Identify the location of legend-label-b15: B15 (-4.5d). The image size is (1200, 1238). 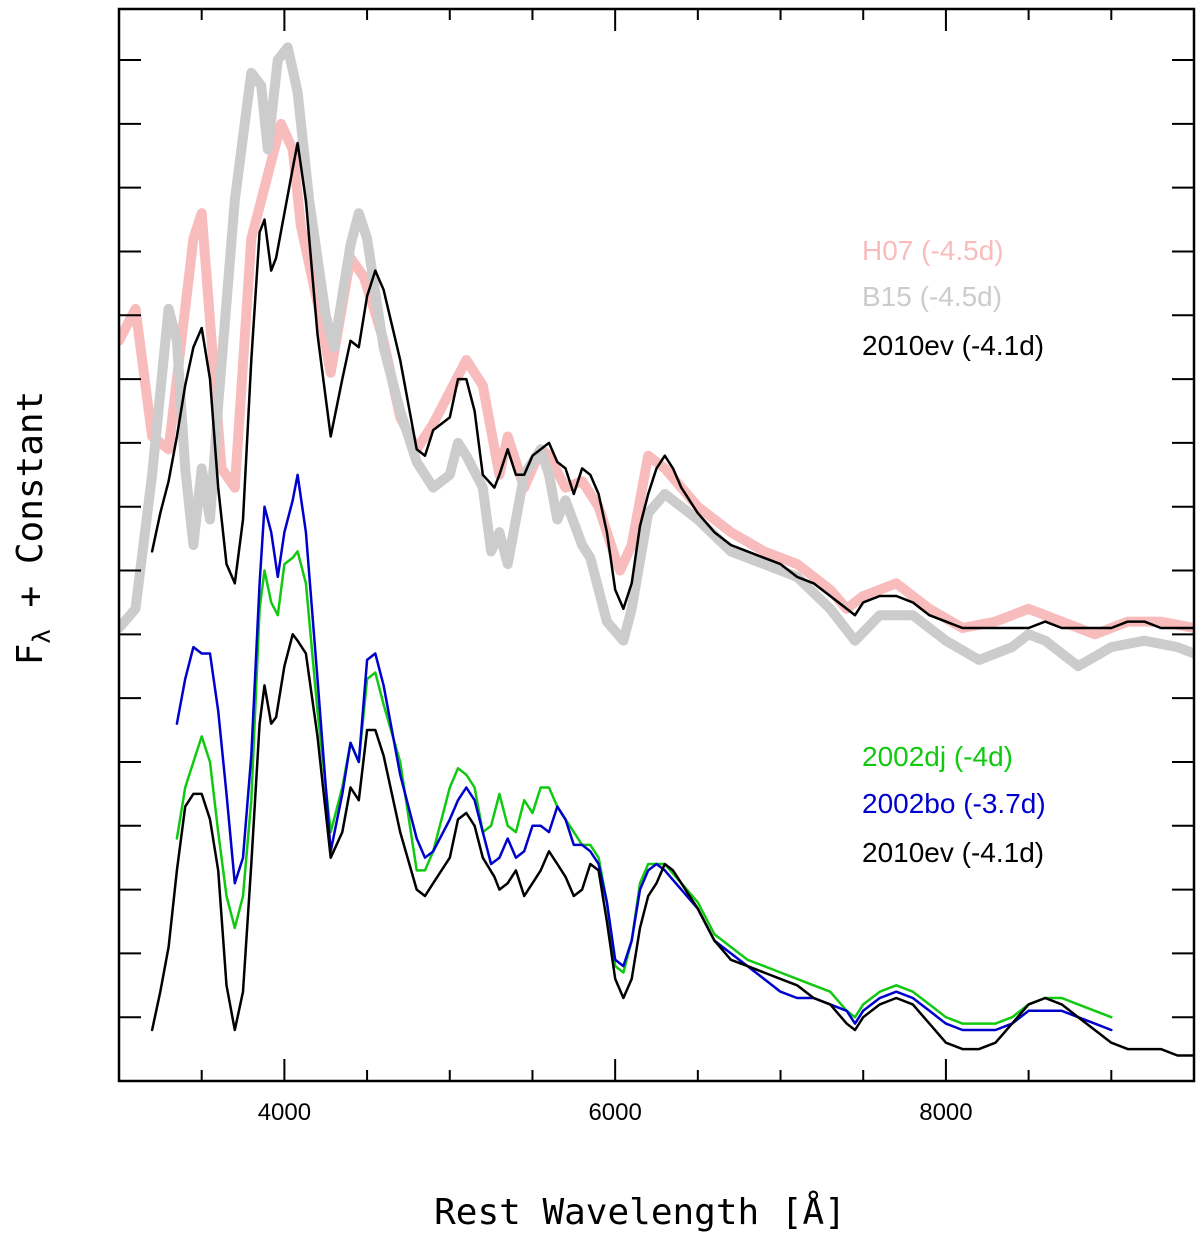
(932, 296).